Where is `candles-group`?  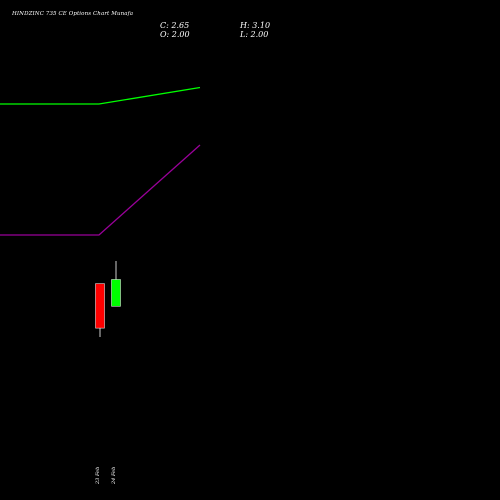 candles-group is located at coordinates (108, 298).